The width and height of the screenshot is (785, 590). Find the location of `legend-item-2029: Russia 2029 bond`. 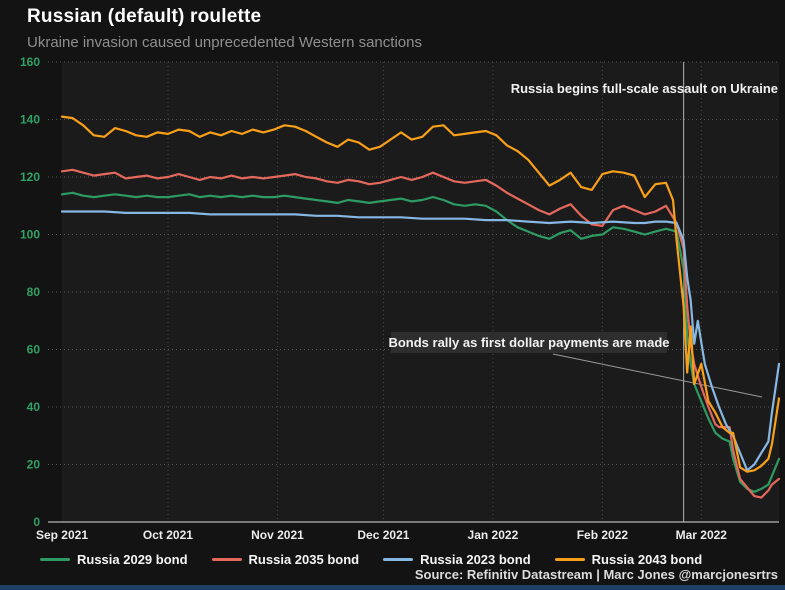

legend-item-2029: Russia 2029 bond is located at coordinates (114, 559).